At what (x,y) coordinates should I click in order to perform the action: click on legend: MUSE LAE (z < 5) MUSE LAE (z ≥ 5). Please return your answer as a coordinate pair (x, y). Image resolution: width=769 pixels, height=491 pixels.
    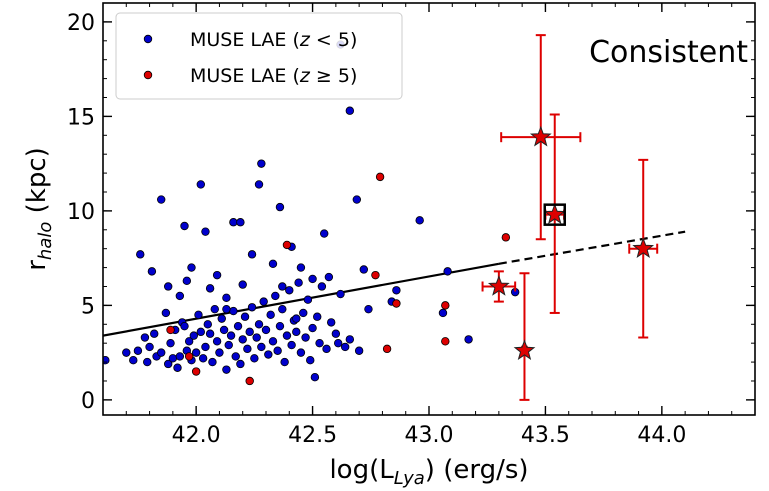
    Looking at the image, I should click on (259, 56).